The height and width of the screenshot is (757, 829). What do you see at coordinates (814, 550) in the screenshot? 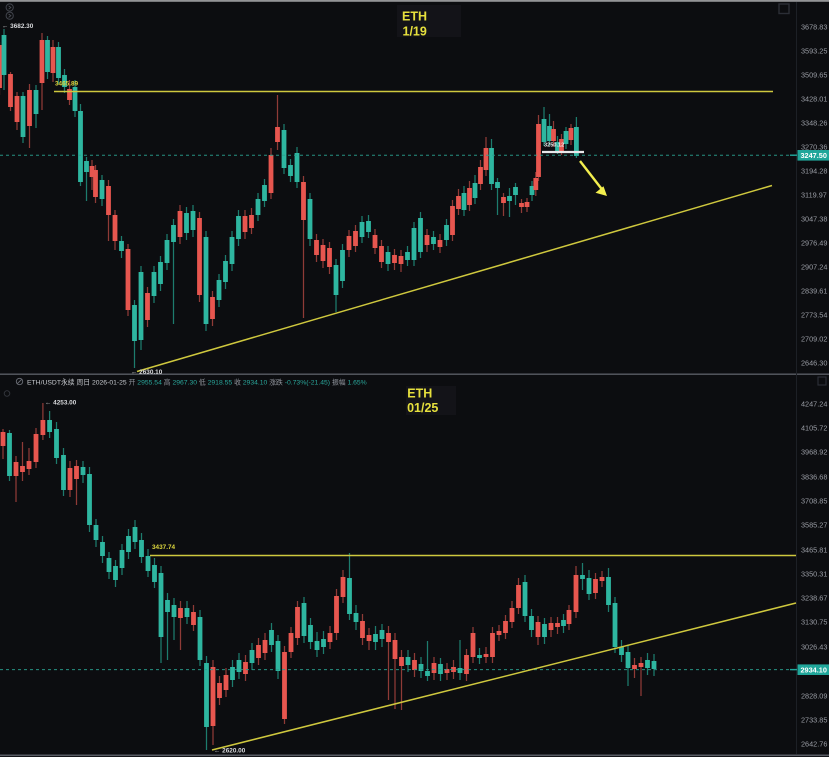
I see `svg-text: 3465.81` at bounding box center [814, 550].